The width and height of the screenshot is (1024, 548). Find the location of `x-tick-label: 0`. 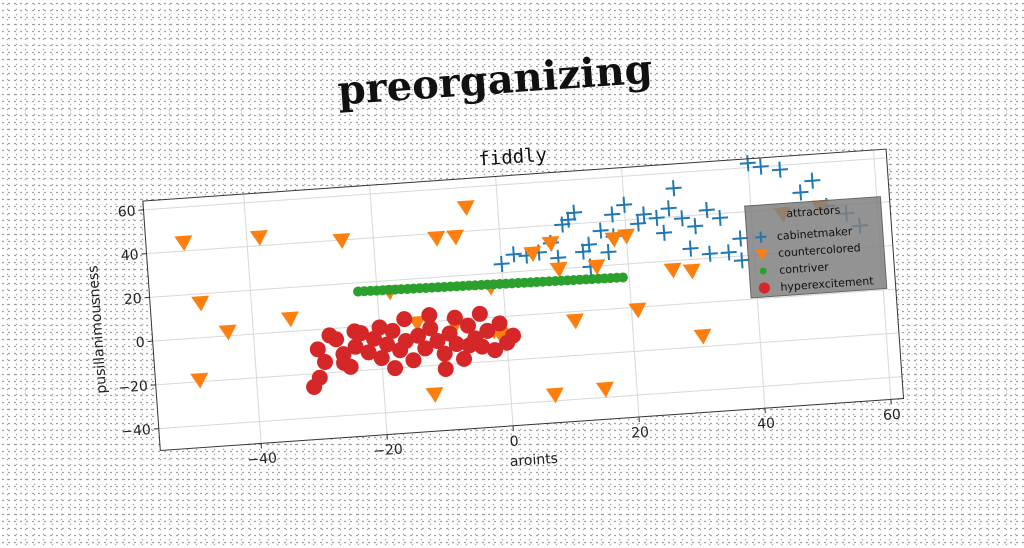

x-tick-label: 0 is located at coordinates (514, 441).